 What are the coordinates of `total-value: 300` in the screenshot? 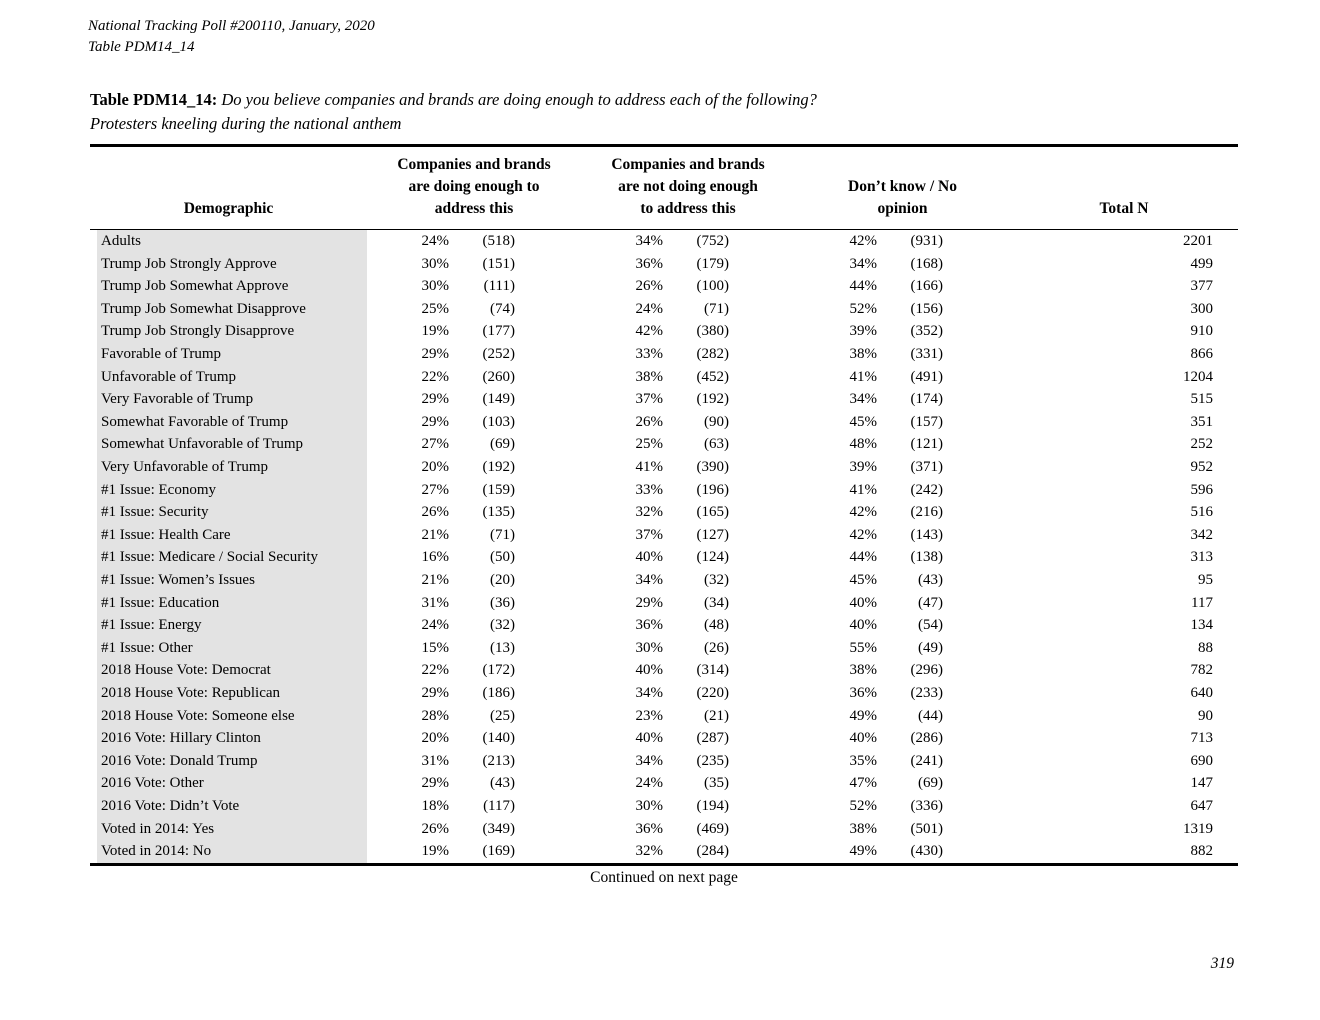 It's located at (1202, 308).